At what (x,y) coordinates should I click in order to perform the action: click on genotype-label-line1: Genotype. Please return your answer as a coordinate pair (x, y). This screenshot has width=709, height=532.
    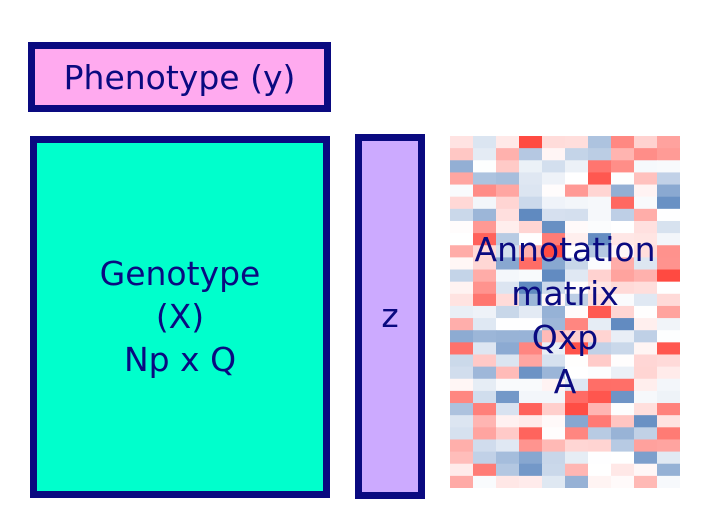
    Looking at the image, I should click on (180, 273).